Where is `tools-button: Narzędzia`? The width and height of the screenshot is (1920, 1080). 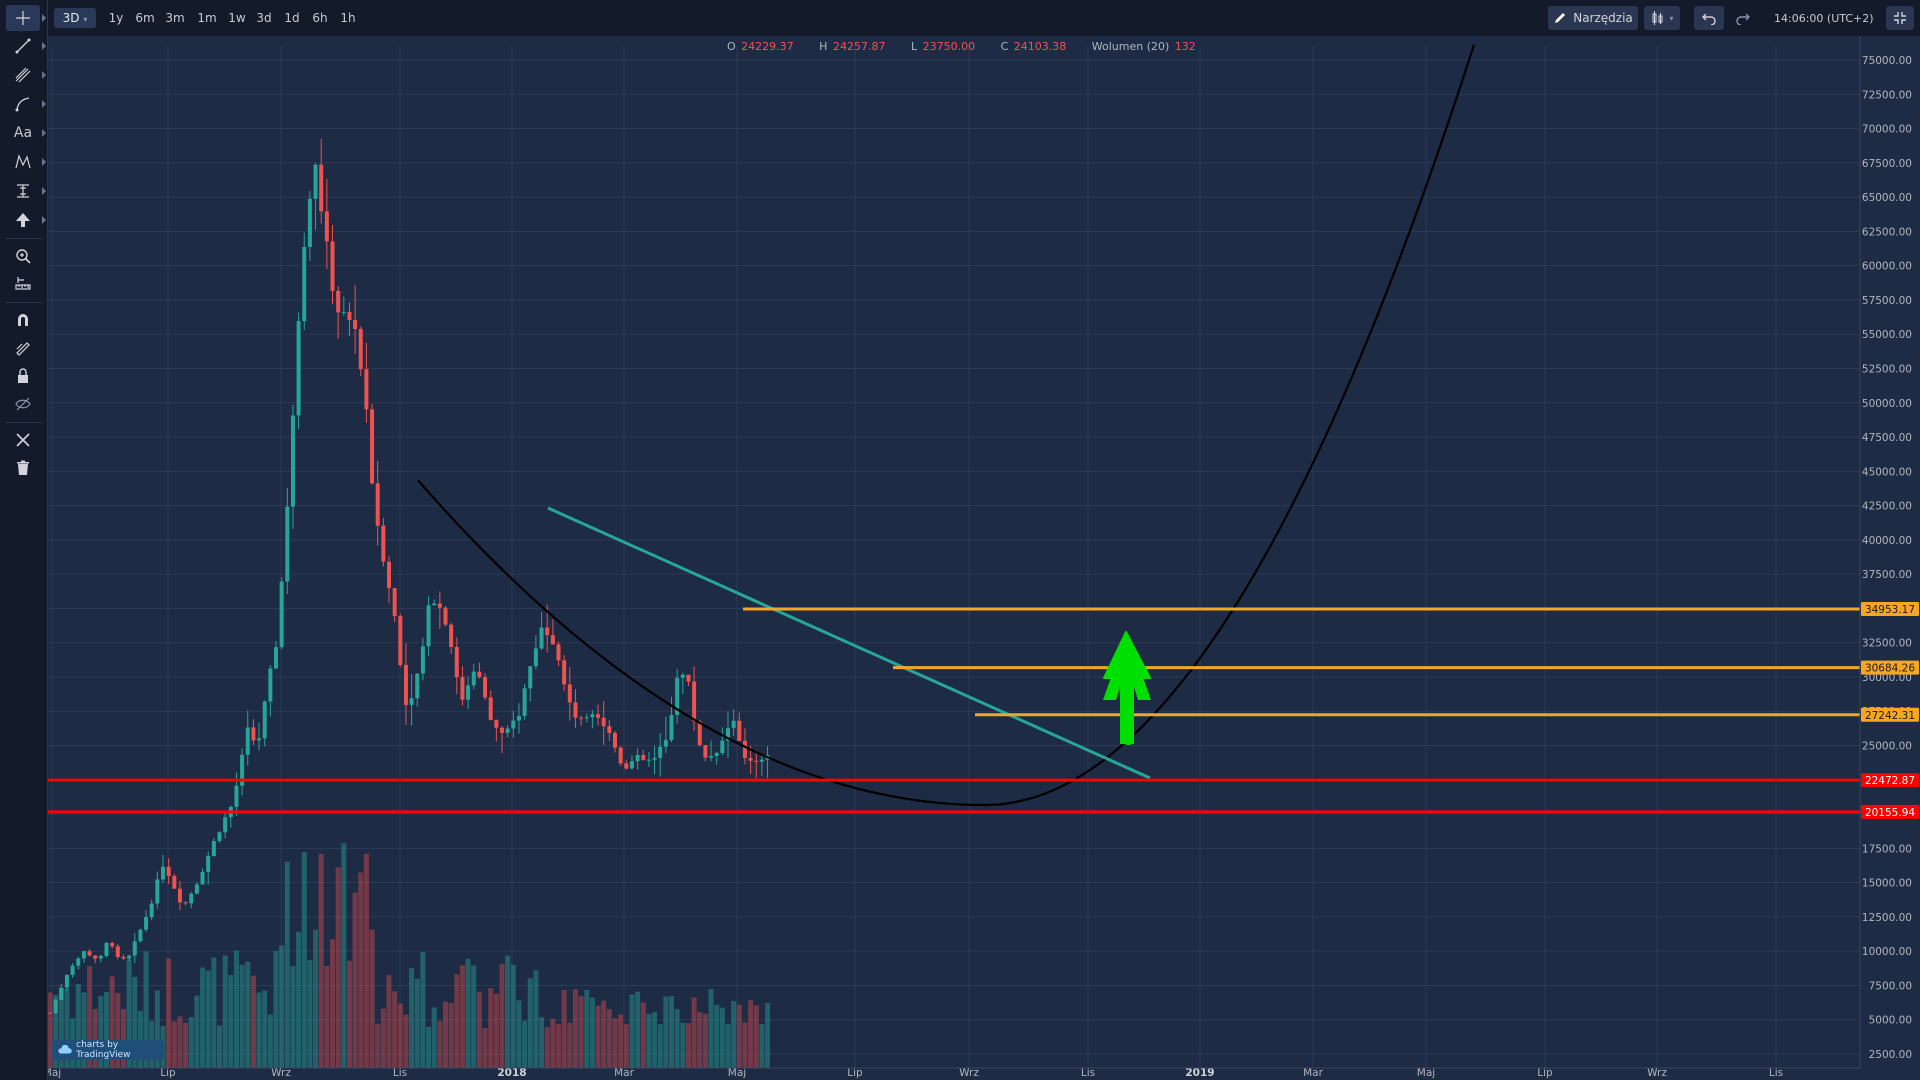 tools-button: Narzędzia is located at coordinates (1593, 18).